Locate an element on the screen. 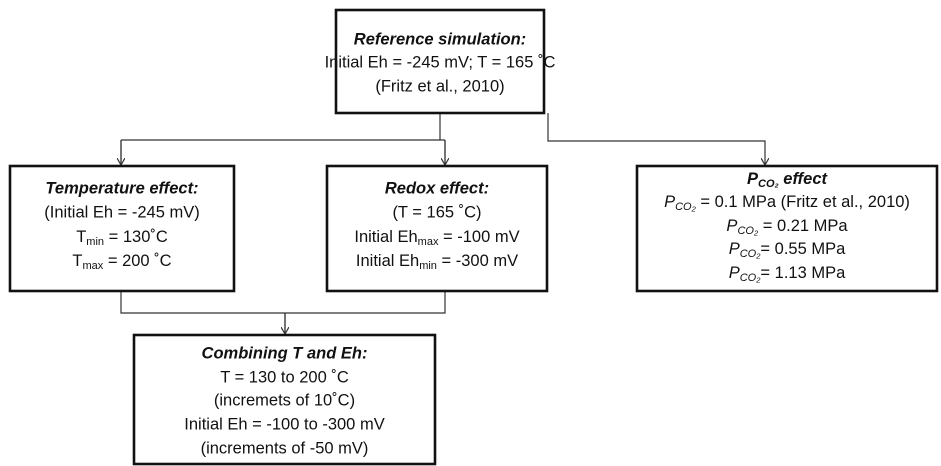  text-part: = -300 mV is located at coordinates (477, 261).